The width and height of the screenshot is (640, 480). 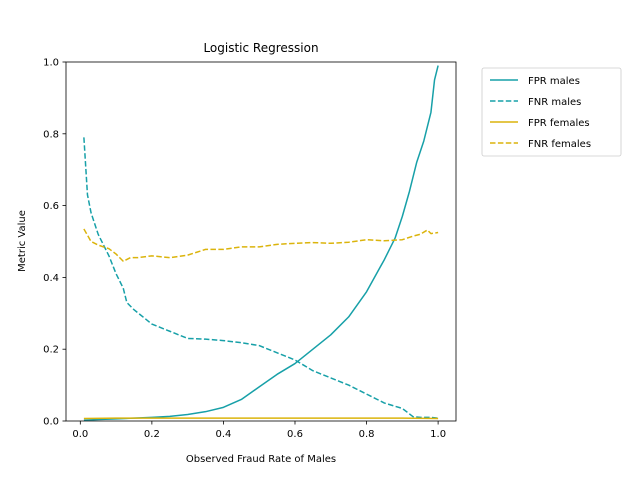 I want to click on chart-title: Logistic Regression, so click(x=260, y=48).